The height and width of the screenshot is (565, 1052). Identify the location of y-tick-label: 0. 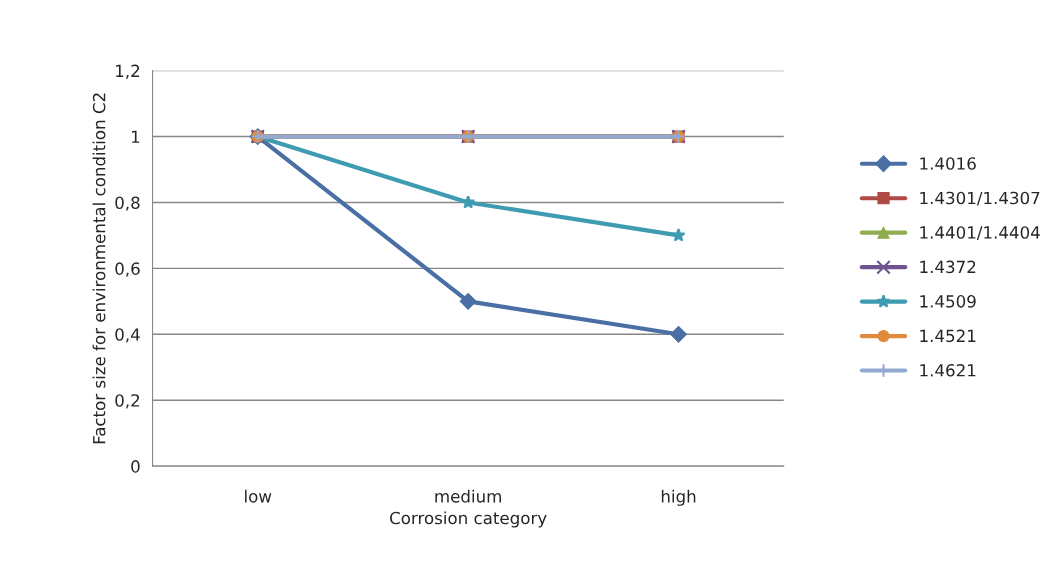
(135, 466).